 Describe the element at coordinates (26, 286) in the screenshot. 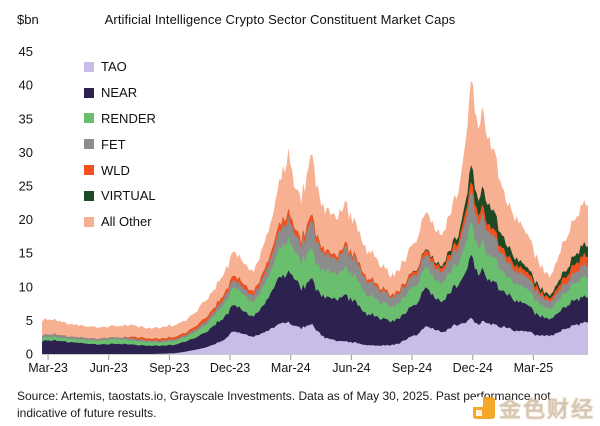

I see `y-tick-label: 10` at that location.